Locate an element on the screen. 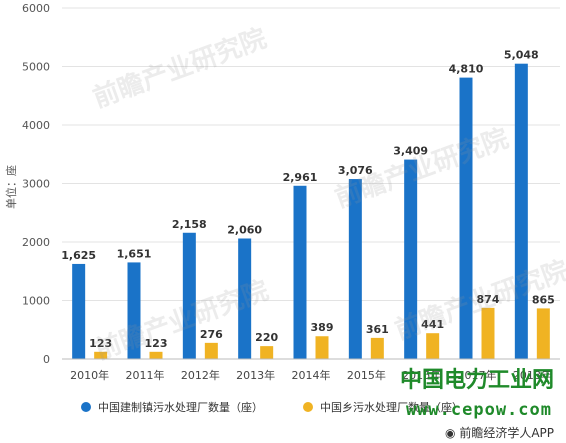 This screenshot has height=443, width=566. data-label: 2,060 is located at coordinates (244, 229).